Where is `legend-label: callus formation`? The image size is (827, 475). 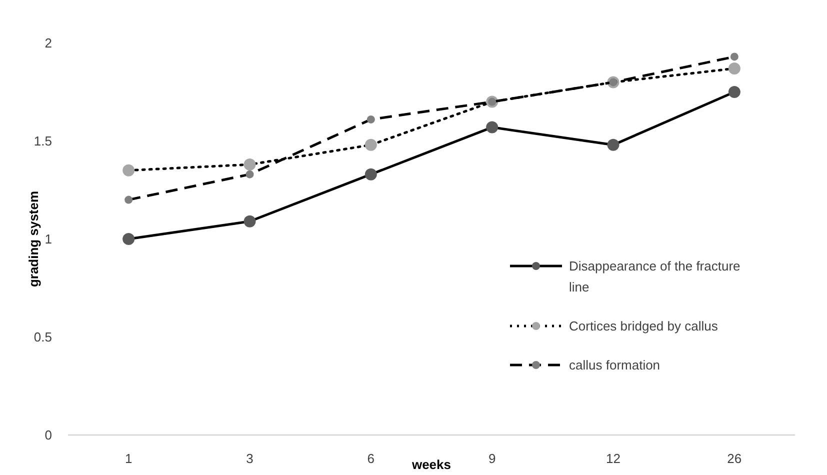
legend-label: callus formation is located at coordinates (614, 365).